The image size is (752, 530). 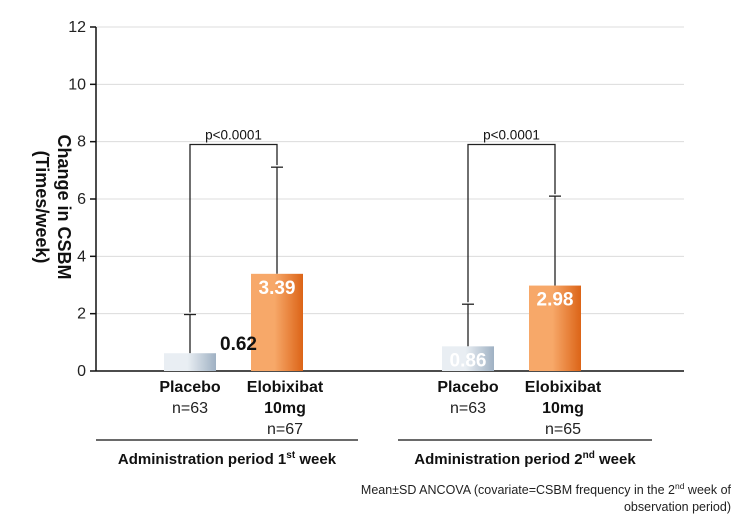 I want to click on period-label-main: Administration period 1, so click(x=202, y=459).